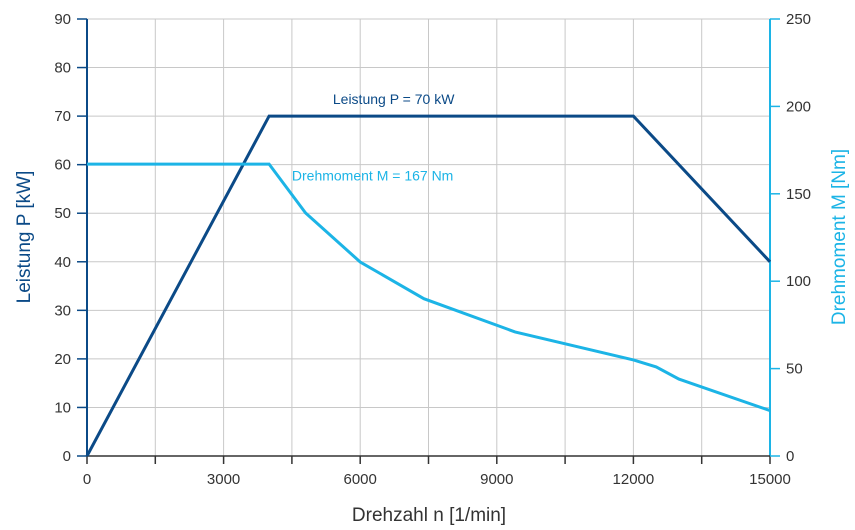 This screenshot has height=530, width=855. I want to click on y-left-tick-label: 80, so click(62, 68).